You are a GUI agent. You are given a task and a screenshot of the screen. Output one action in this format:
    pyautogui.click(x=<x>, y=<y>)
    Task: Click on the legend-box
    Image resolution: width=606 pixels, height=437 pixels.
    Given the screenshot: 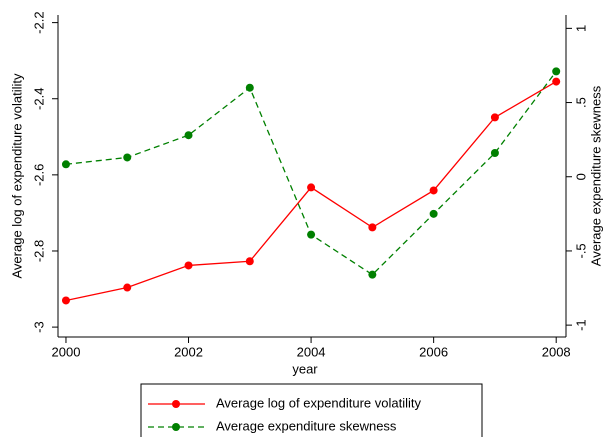 What is the action you would take?
    pyautogui.click(x=311, y=410)
    